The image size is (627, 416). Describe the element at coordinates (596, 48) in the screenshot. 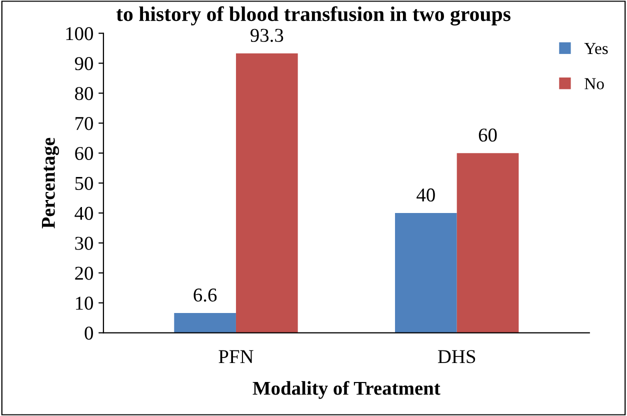

I see `legend-label: Yes` at that location.